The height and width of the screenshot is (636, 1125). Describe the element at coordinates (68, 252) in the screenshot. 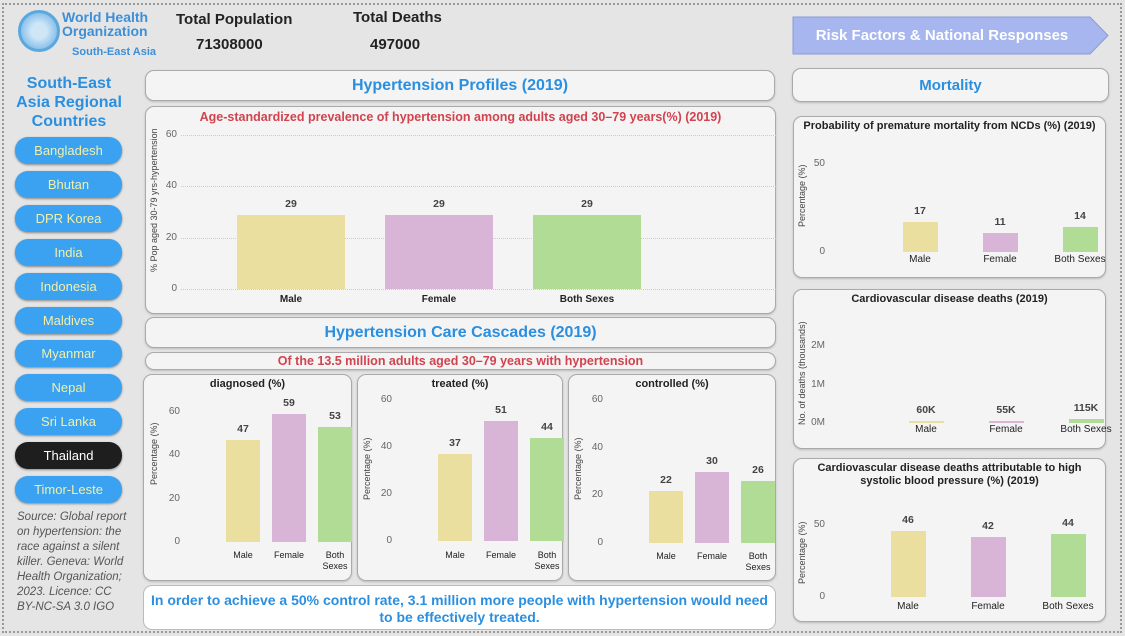

I see `country-button-india: India` at that location.